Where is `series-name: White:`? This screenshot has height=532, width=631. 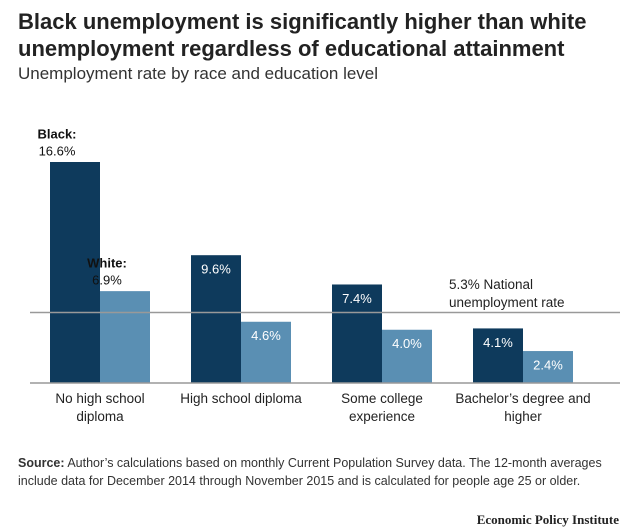 series-name: White: is located at coordinates (107, 263).